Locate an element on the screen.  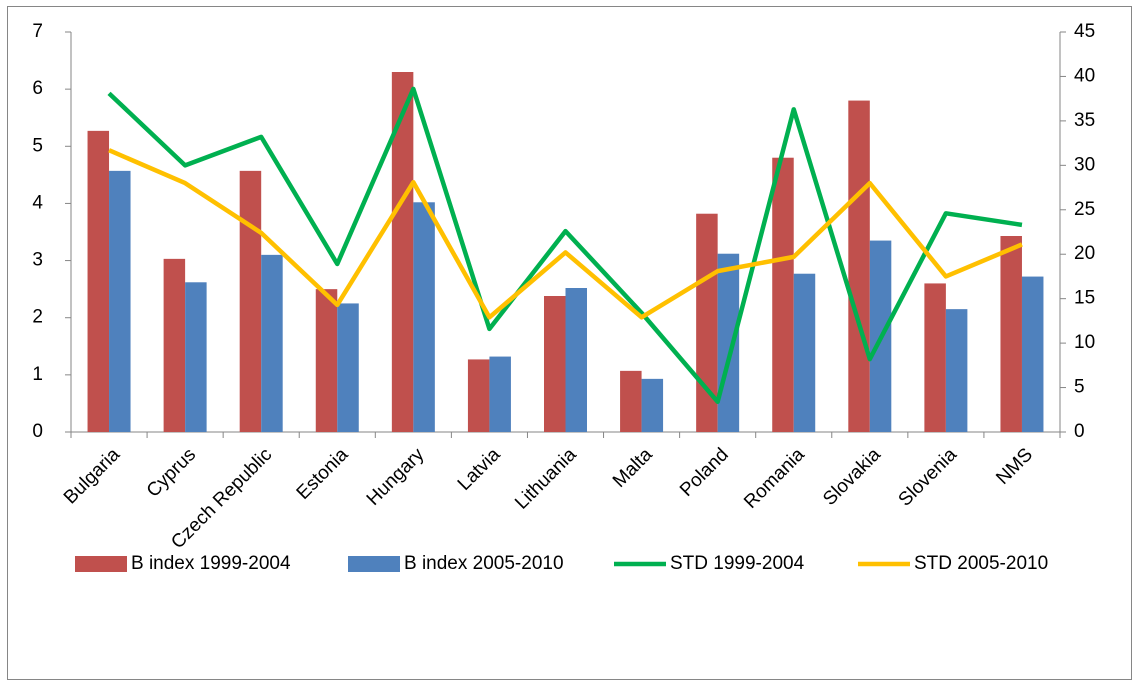
y-tick-label: 3 is located at coordinates (37, 260).